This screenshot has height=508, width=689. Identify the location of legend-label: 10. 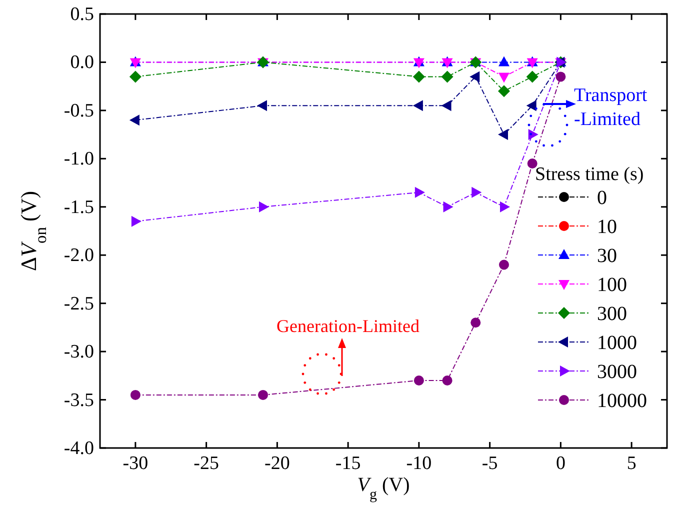
(607, 227).